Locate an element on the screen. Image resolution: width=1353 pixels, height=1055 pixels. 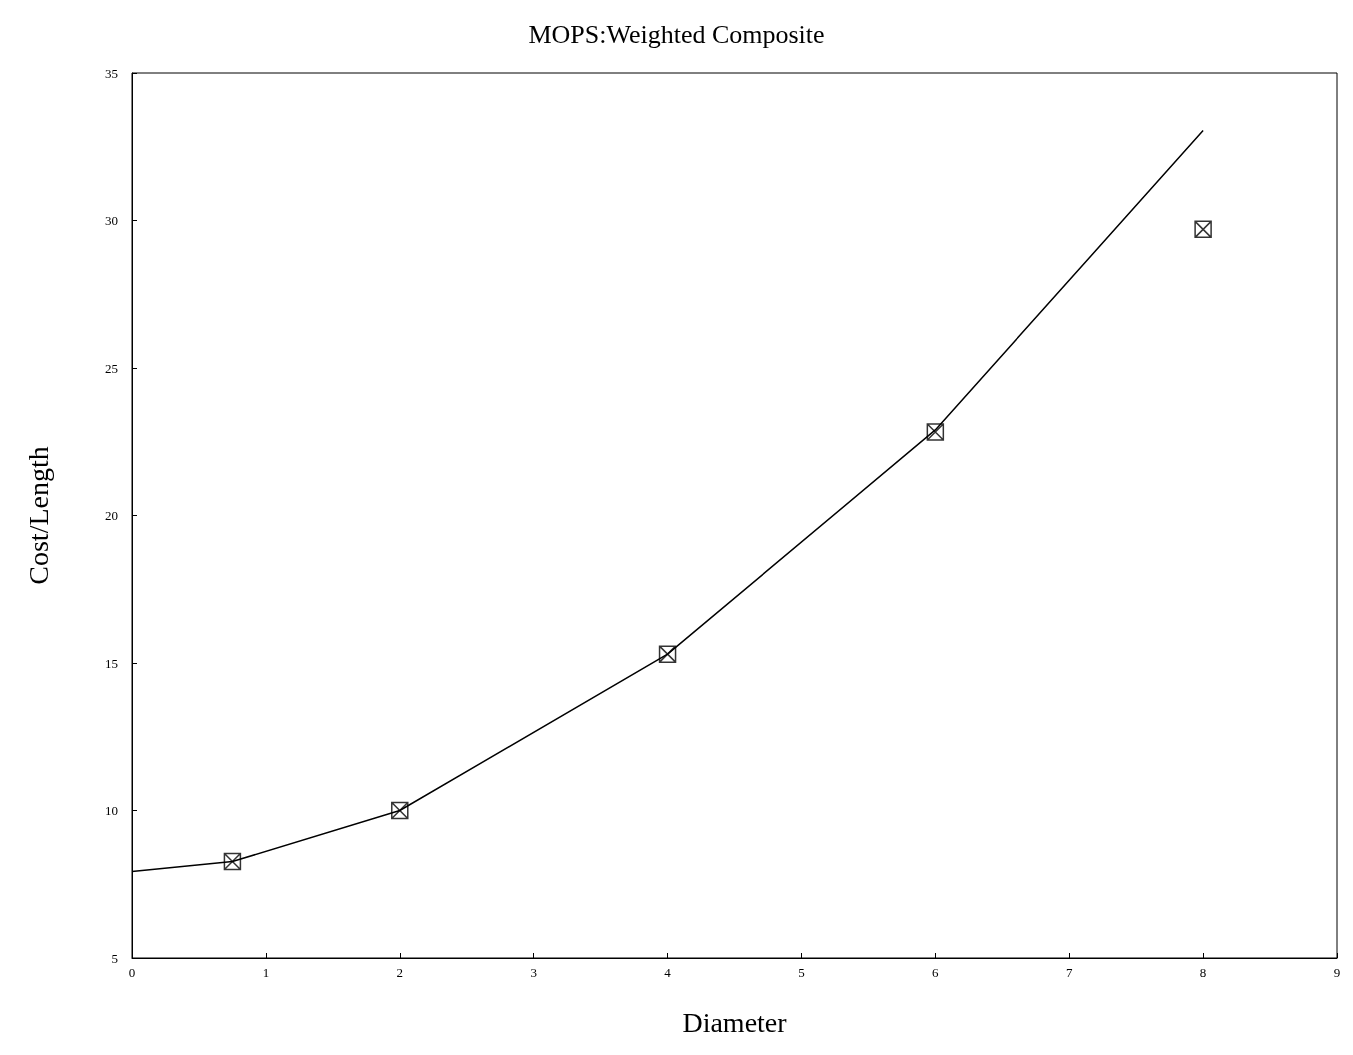
y-tick-label: 25 is located at coordinates (111, 368).